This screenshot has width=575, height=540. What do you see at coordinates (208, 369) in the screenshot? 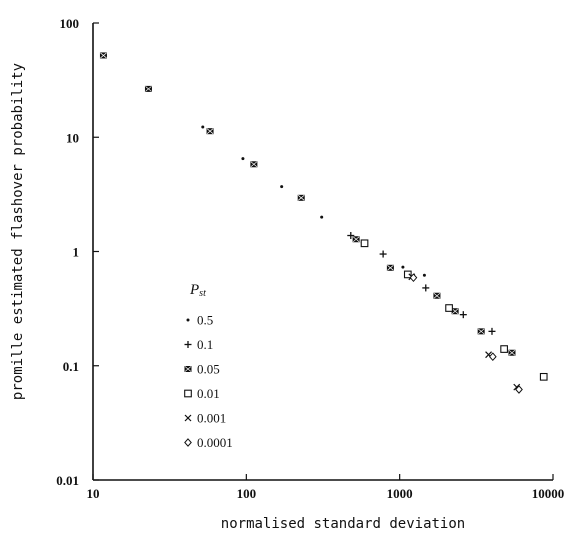
I see `legend-label: 0.05` at bounding box center [208, 369].